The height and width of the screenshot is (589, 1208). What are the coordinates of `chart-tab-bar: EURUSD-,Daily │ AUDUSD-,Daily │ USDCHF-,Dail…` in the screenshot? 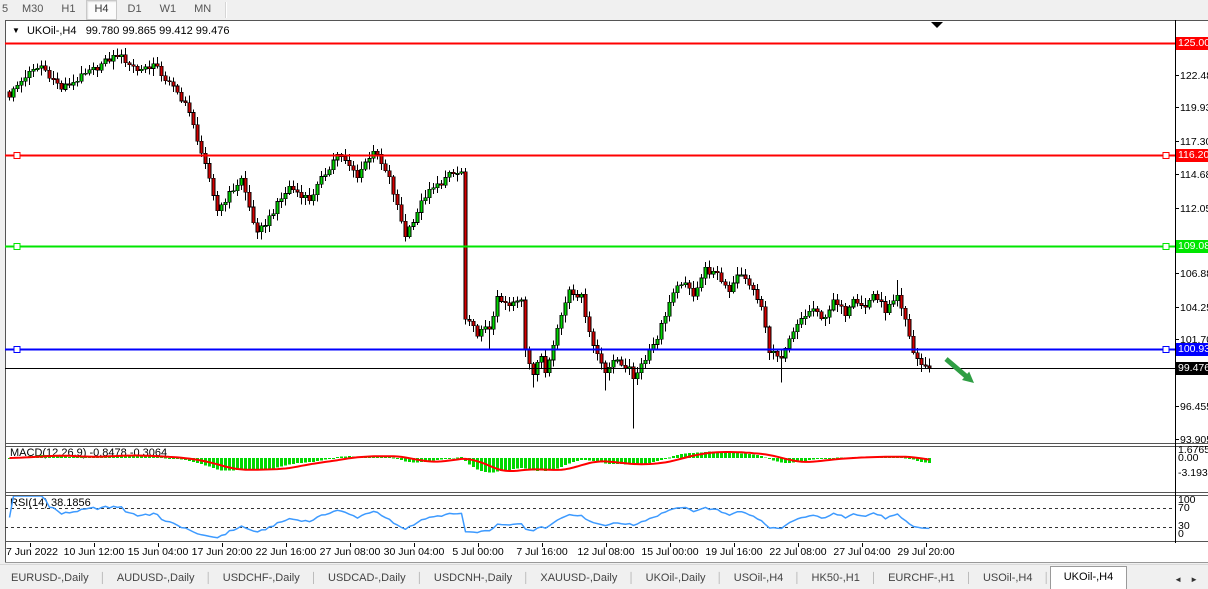 It's located at (604, 576).